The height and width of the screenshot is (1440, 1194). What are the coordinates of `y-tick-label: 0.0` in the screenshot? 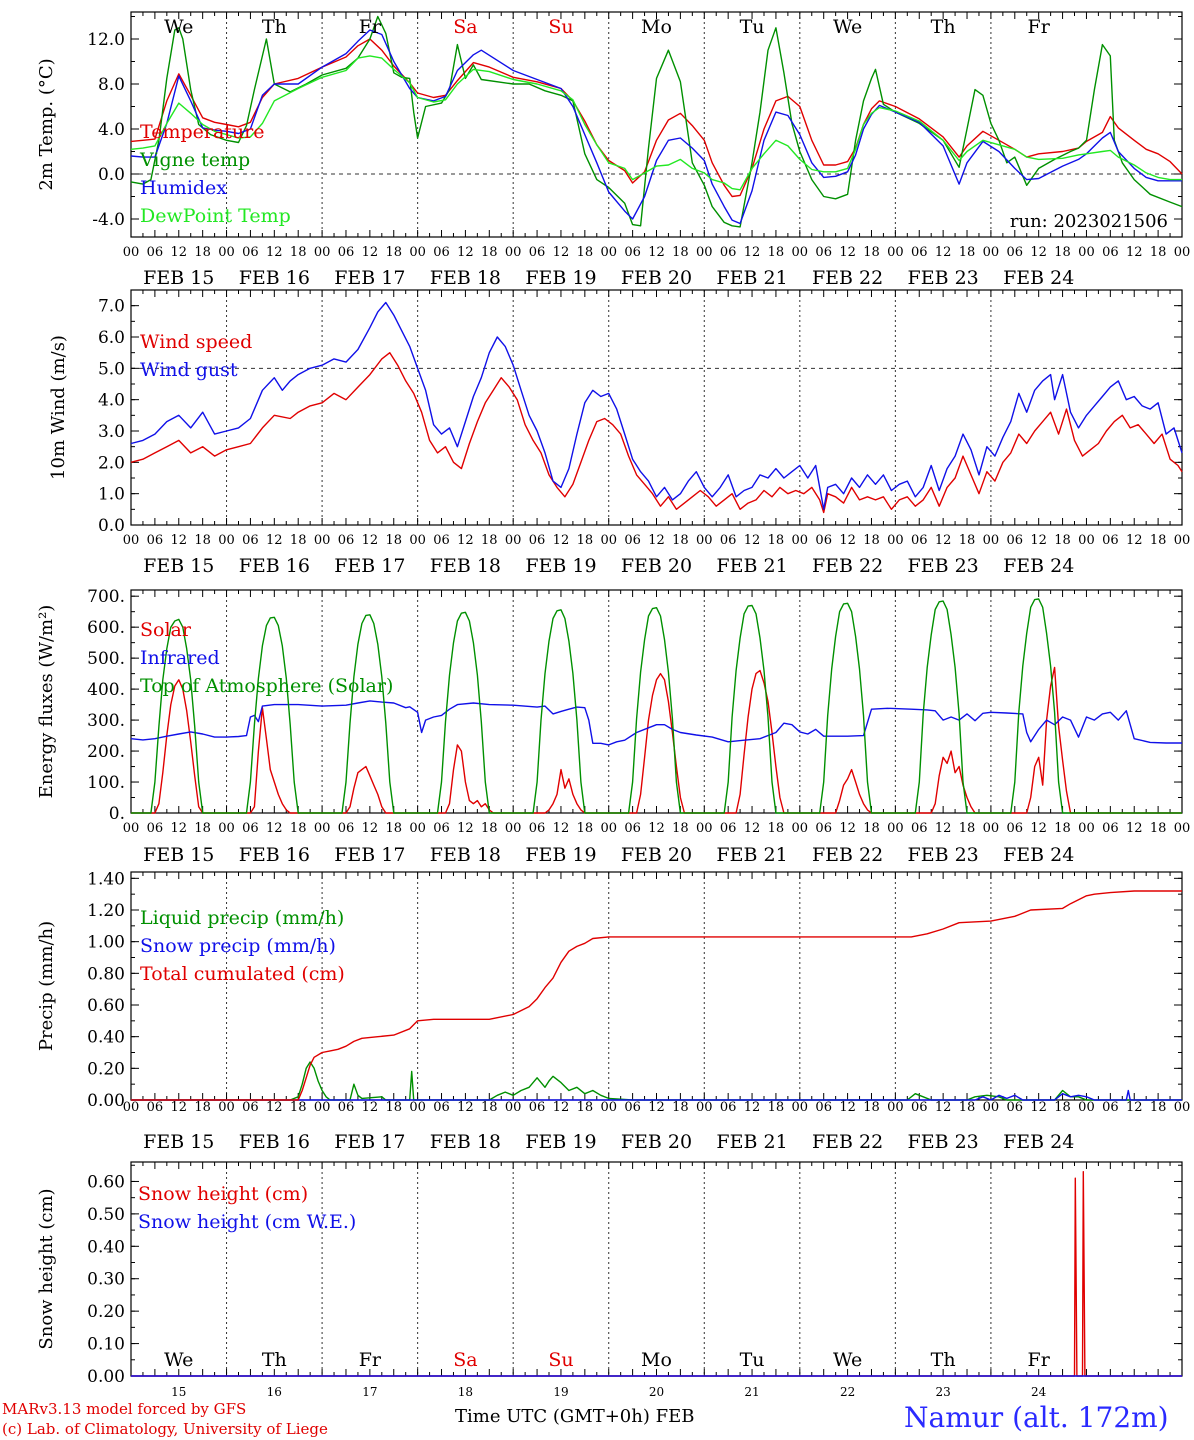 It's located at (111, 526).